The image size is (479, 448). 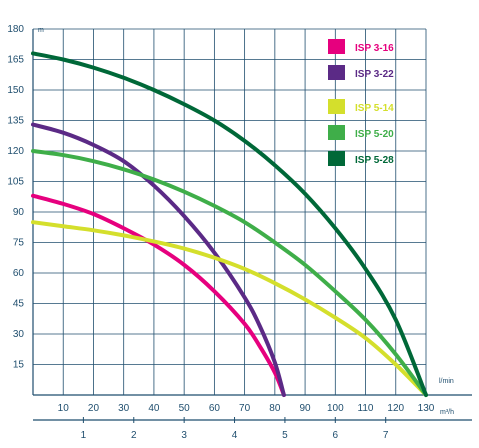 I want to click on y-tick-label: 45, so click(x=19, y=304).